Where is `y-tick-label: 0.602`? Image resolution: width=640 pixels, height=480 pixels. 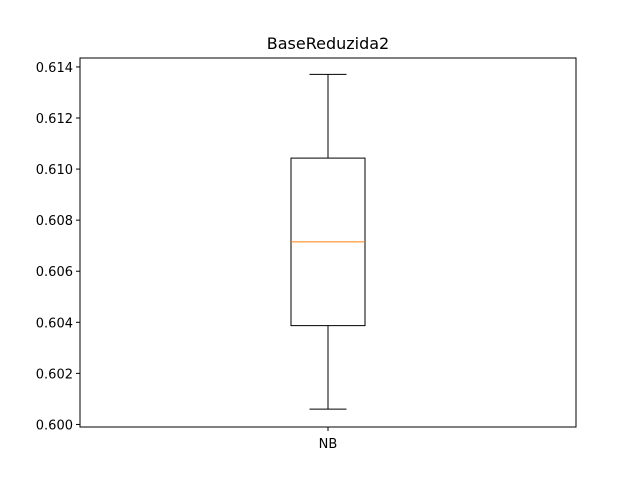
y-tick-label: 0.602 is located at coordinates (54, 374).